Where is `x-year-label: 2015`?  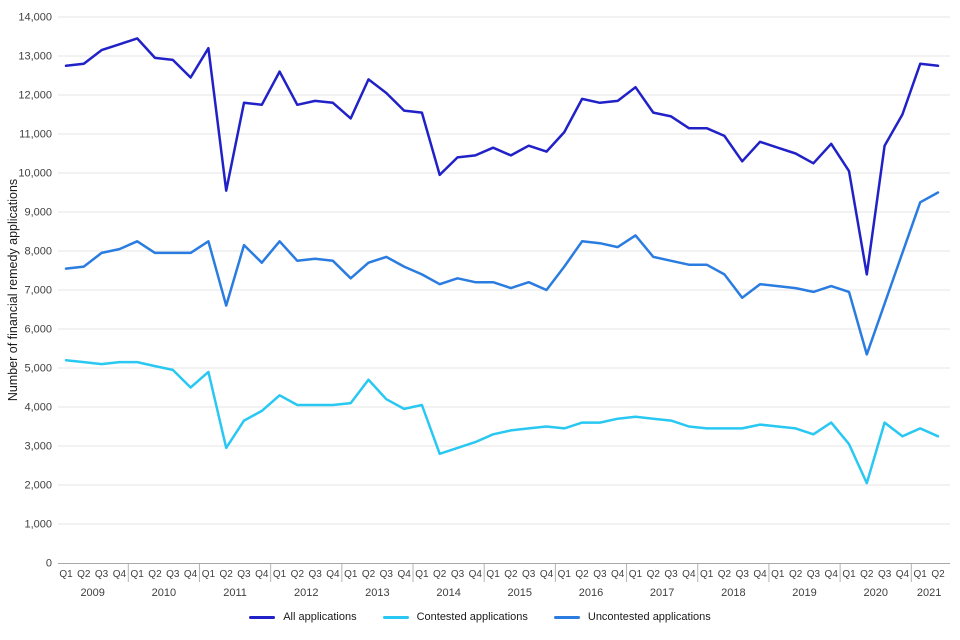
x-year-label: 2015 is located at coordinates (520, 593).